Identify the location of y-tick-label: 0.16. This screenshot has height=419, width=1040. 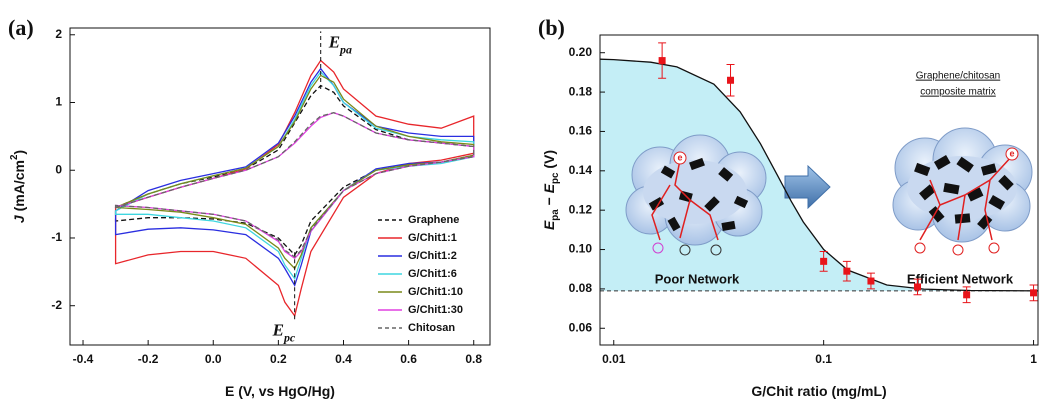
(581, 131).